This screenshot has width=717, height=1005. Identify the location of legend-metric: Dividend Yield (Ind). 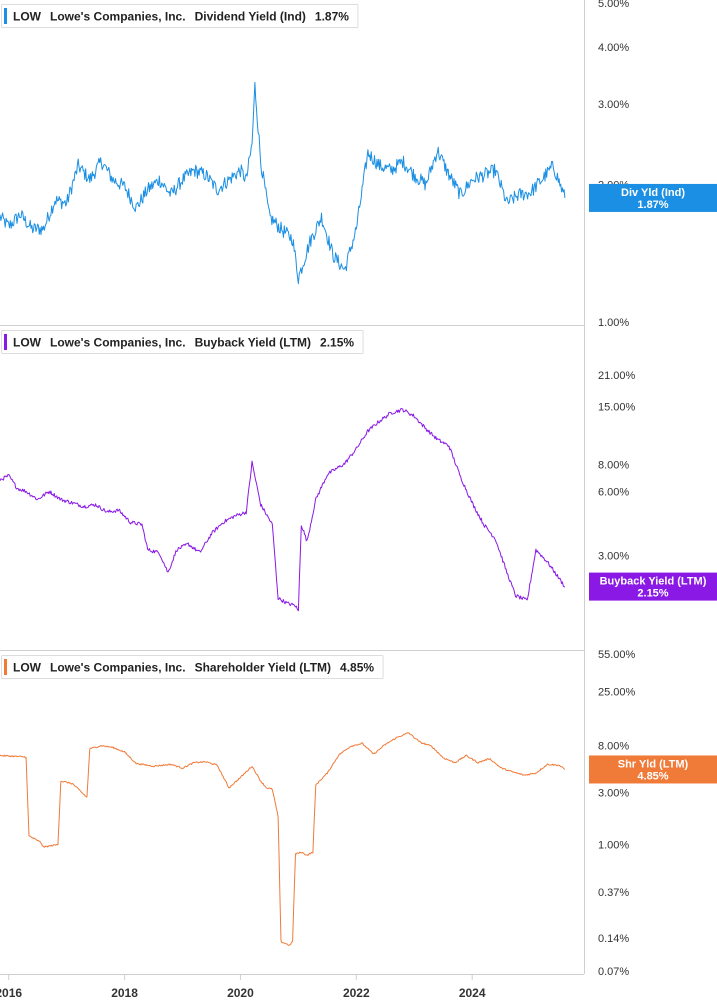
(250, 17).